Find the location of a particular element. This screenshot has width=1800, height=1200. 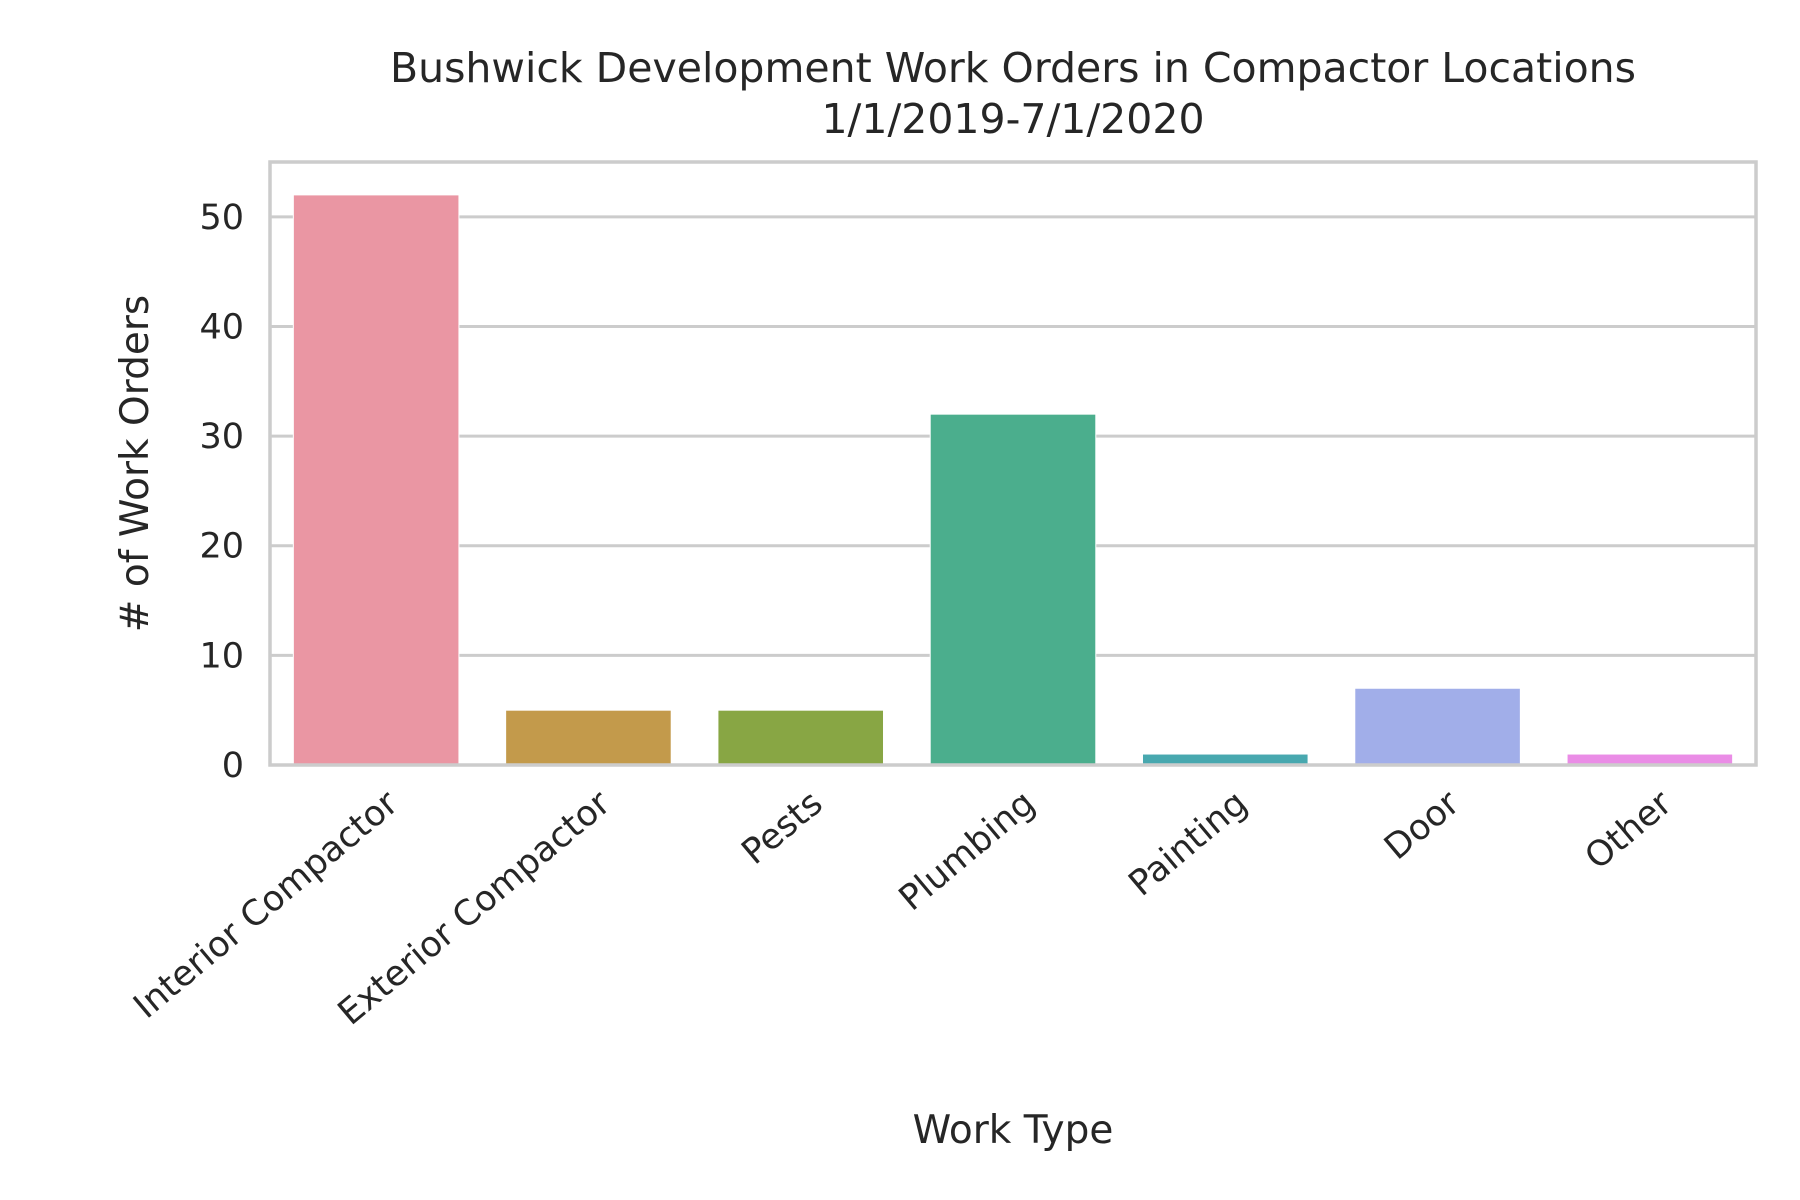

x-tick-label: Pests is located at coordinates (783, 828).